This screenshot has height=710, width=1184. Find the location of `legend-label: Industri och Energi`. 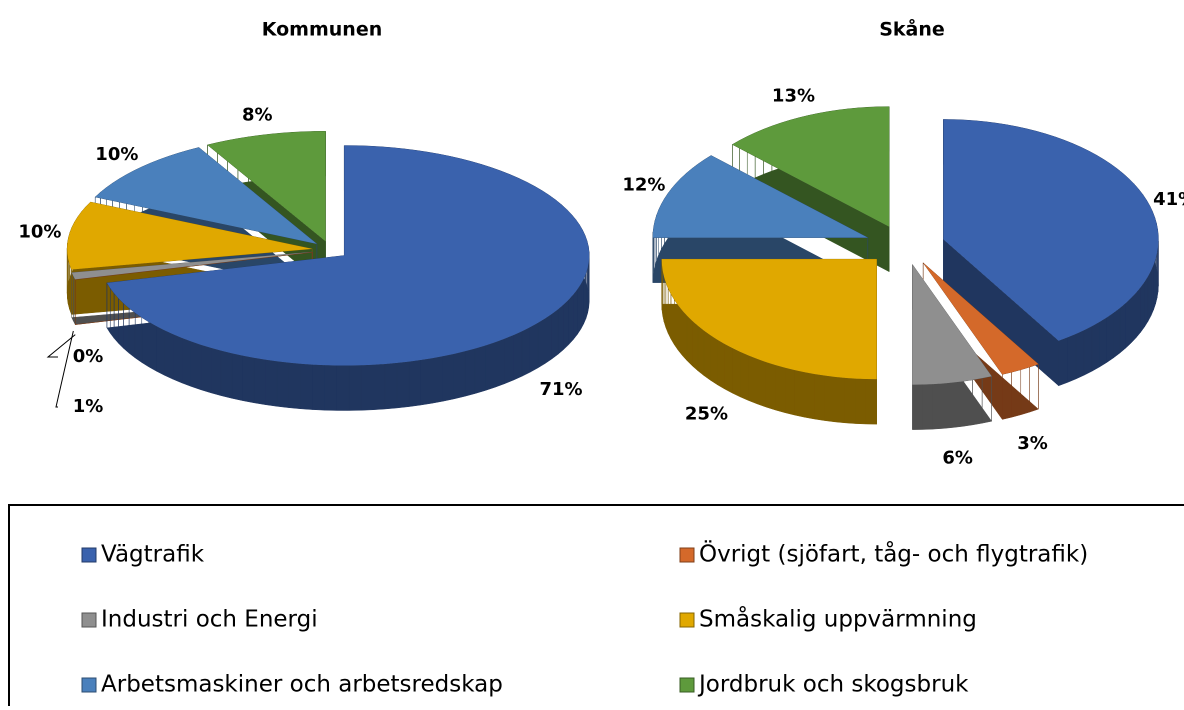

legend-label: Industri och Energi is located at coordinates (209, 620).